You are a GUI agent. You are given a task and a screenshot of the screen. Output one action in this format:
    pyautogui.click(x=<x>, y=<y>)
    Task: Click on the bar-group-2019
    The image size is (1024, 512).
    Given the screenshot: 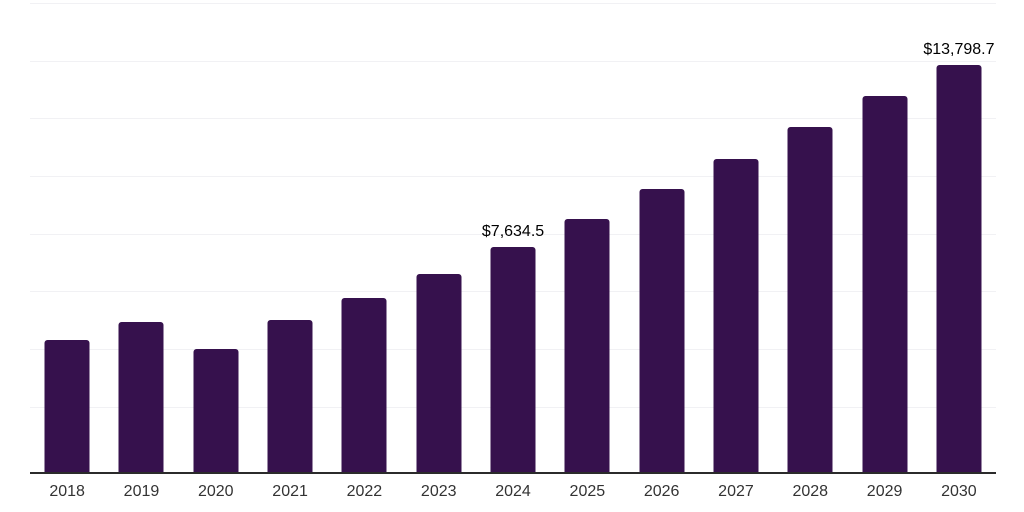 What is the action you would take?
    pyautogui.click(x=141, y=237)
    